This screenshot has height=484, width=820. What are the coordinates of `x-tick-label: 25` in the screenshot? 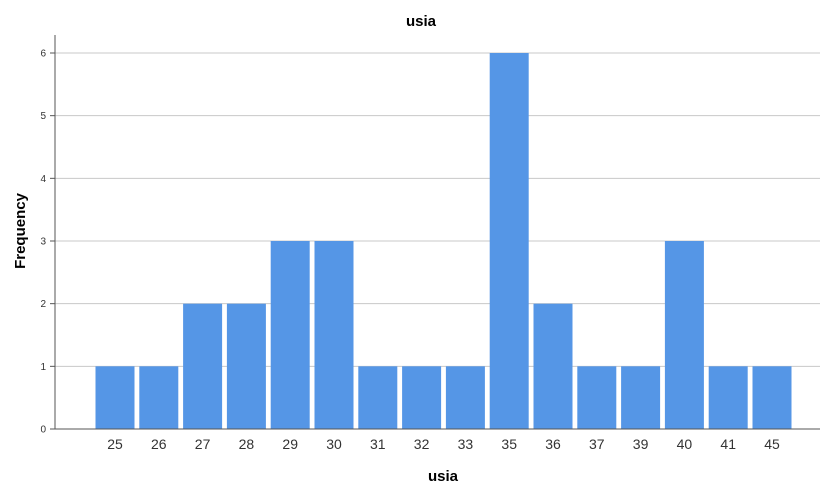 It's located at (115, 444).